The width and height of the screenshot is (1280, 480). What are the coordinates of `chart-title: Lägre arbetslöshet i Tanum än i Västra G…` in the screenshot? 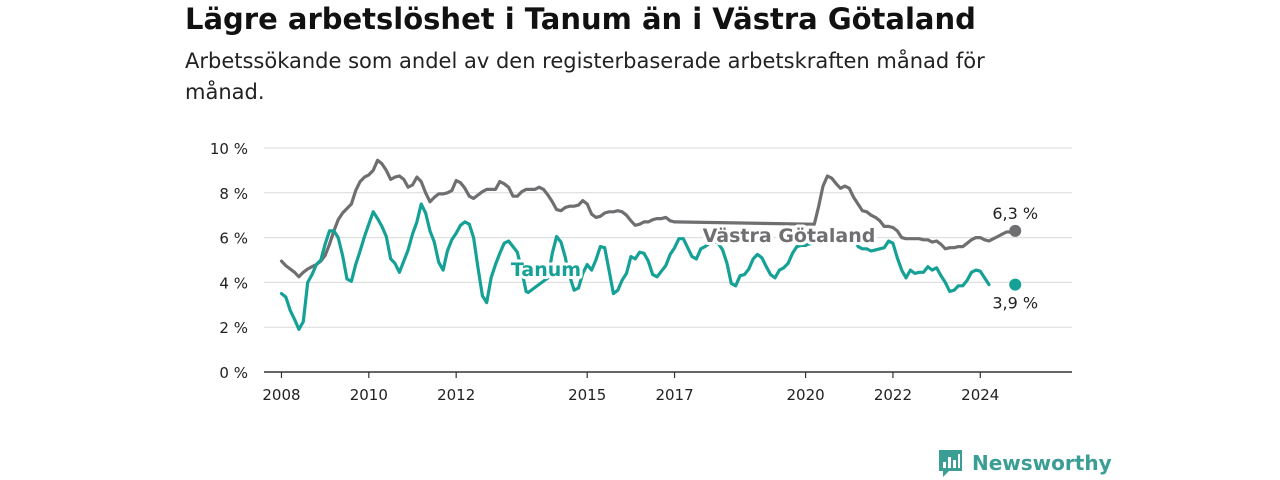 It's located at (580, 19).